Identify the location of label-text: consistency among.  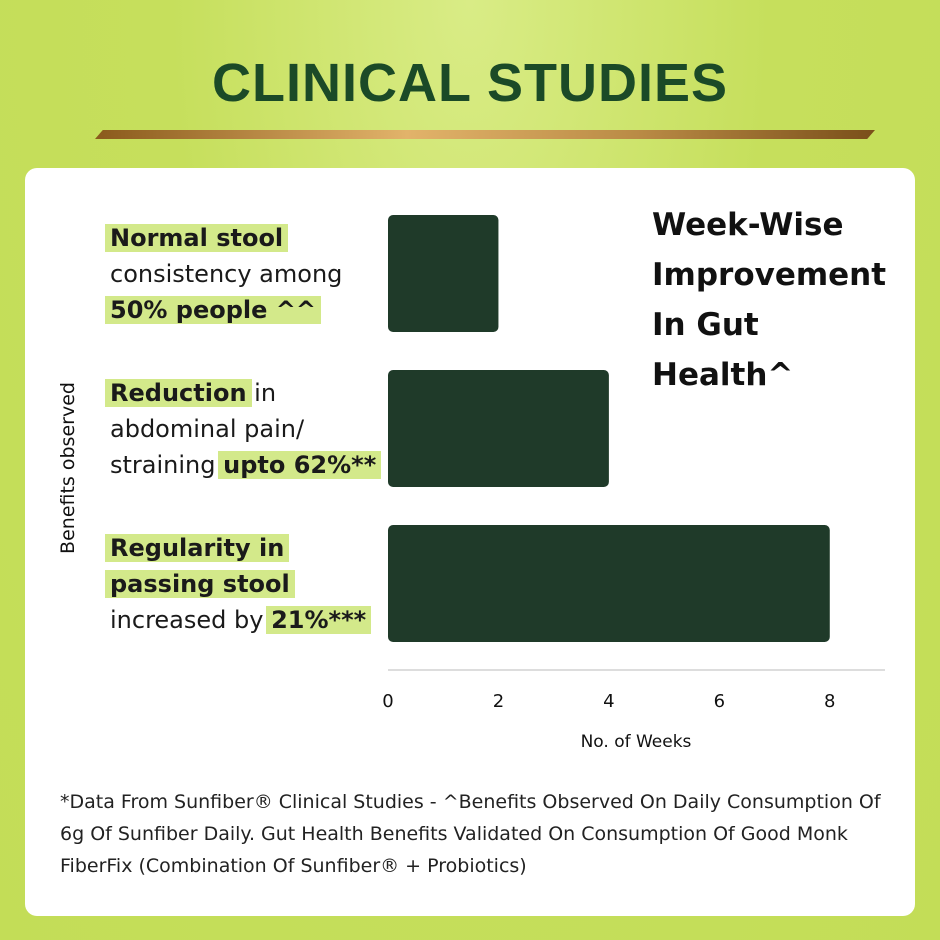
(226, 274).